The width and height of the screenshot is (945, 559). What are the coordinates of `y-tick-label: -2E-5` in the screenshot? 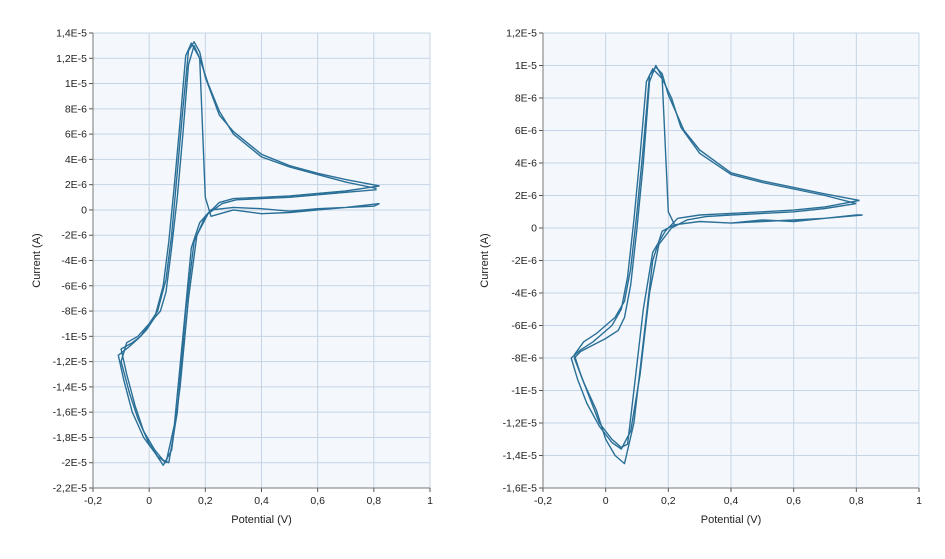 It's located at (74, 463).